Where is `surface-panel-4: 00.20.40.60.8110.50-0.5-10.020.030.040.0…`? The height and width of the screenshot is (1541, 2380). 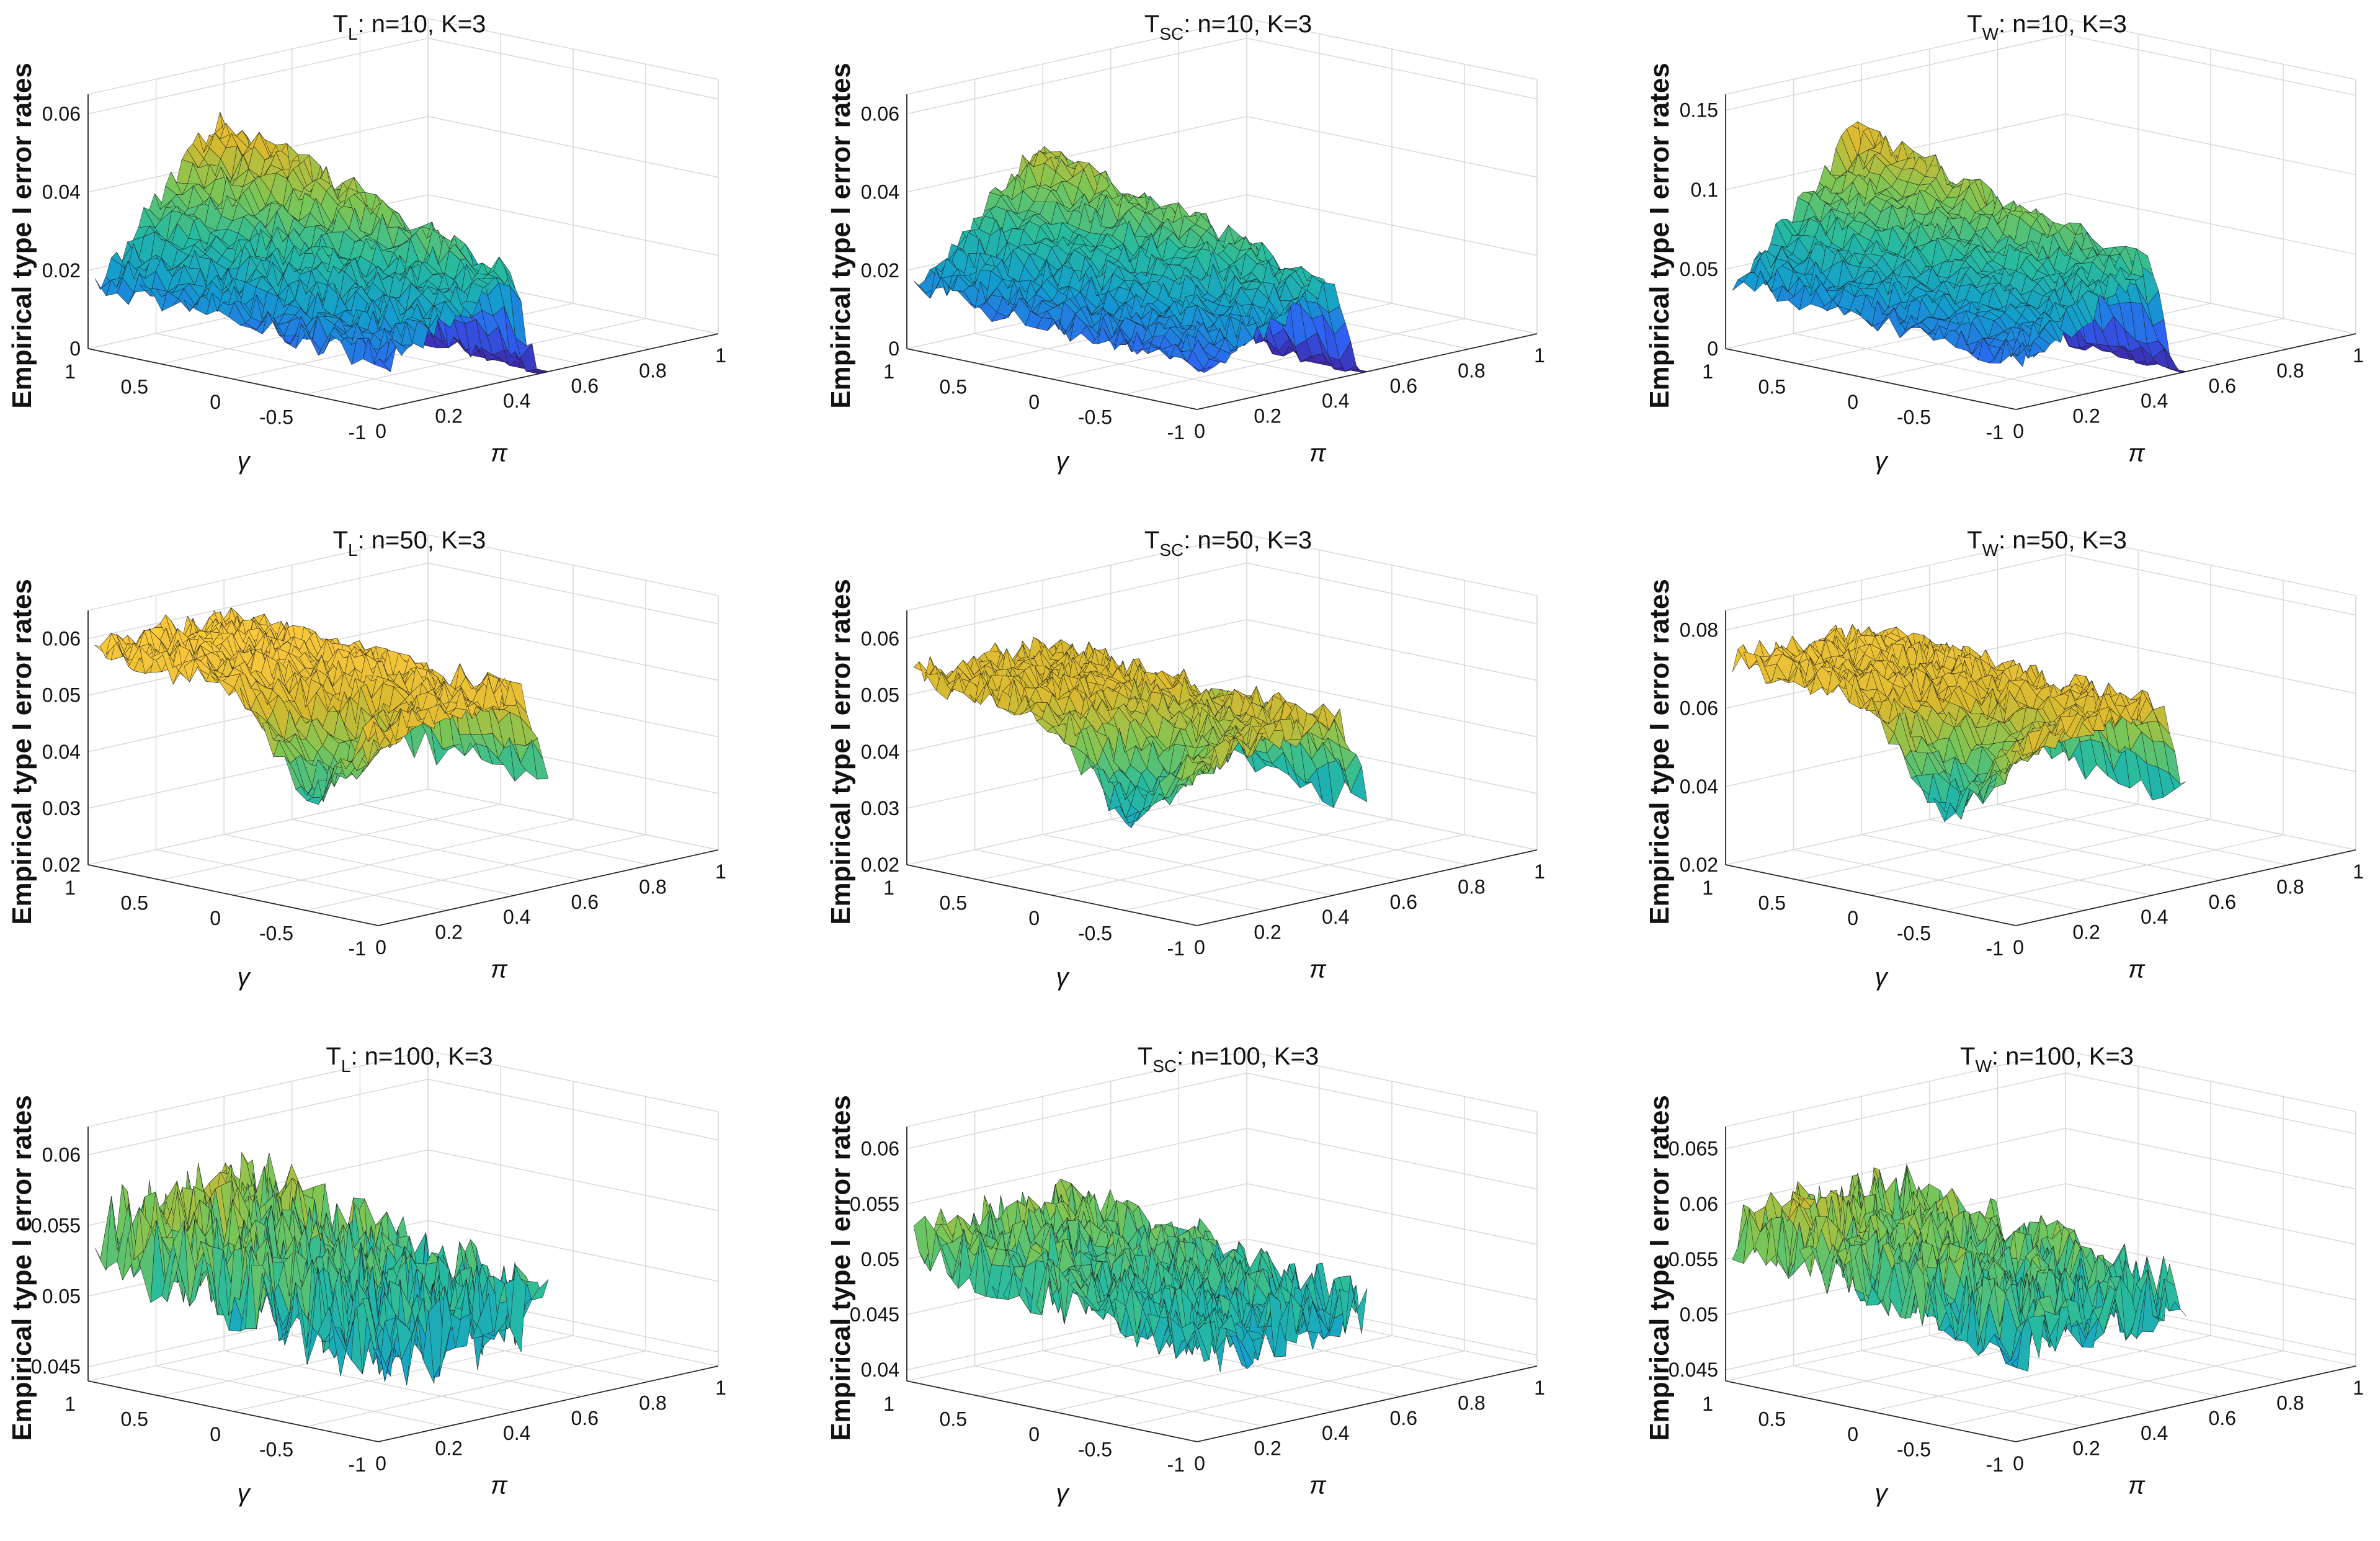
surface-panel-4: 00.20.40.60.8110.50-0.5-10.020.030.040.0… is located at coordinates (367, 759).